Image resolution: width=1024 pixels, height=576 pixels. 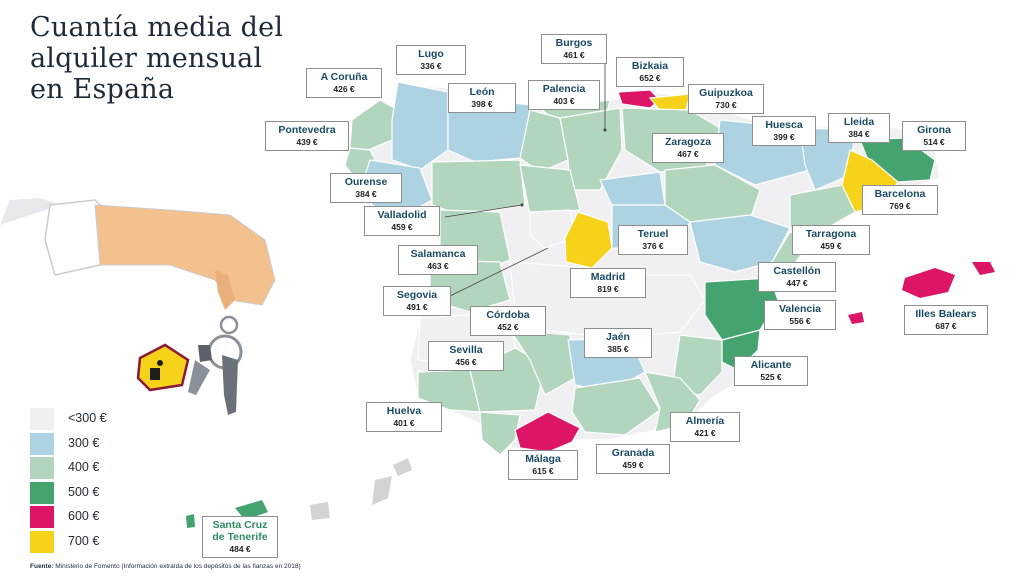 What do you see at coordinates (550, 190) in the screenshot?
I see `province-valladolid` at bounding box center [550, 190].